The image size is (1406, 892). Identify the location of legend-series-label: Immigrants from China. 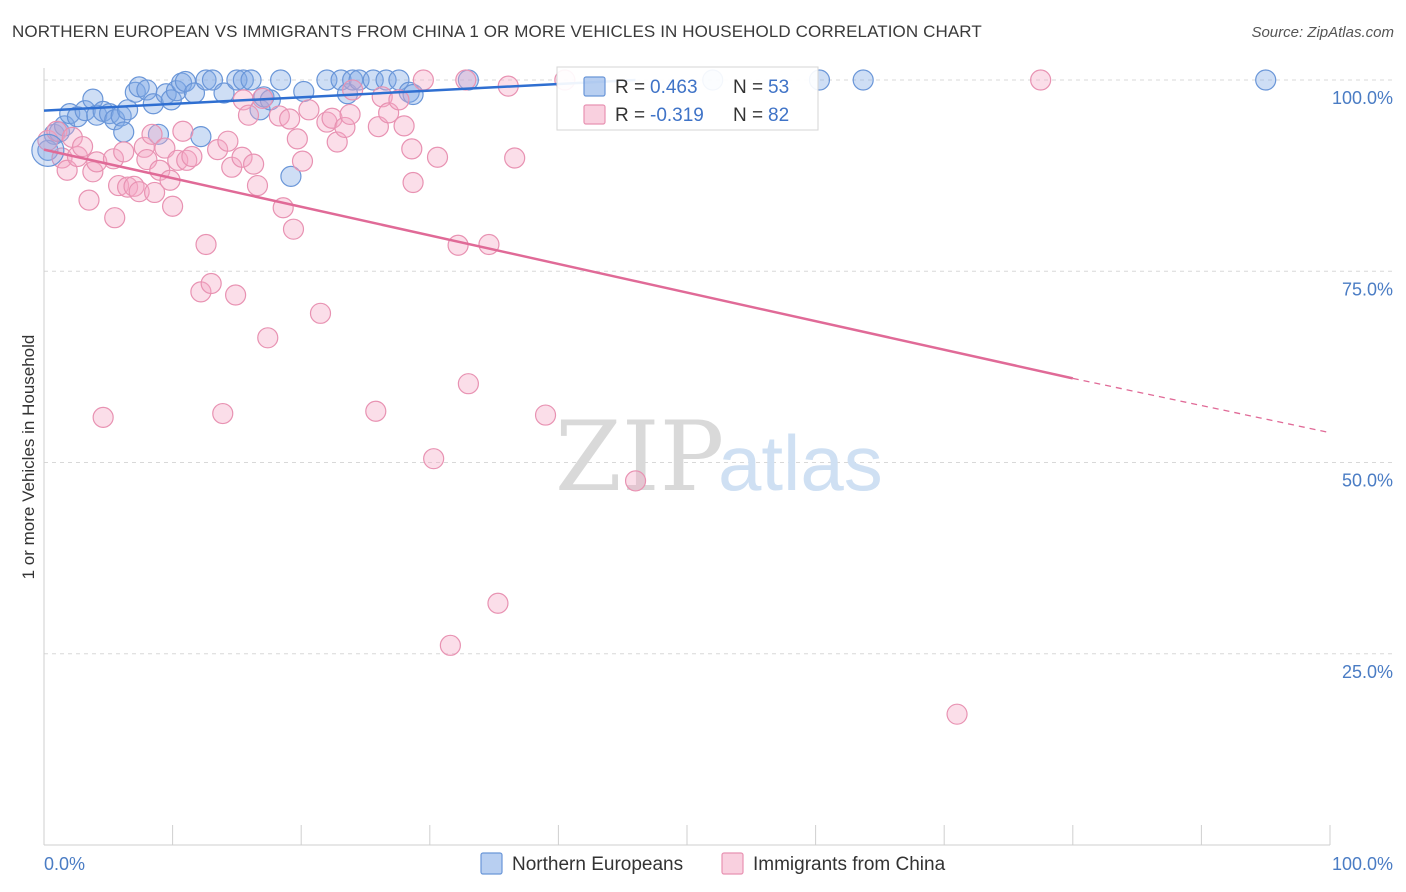
(849, 864).